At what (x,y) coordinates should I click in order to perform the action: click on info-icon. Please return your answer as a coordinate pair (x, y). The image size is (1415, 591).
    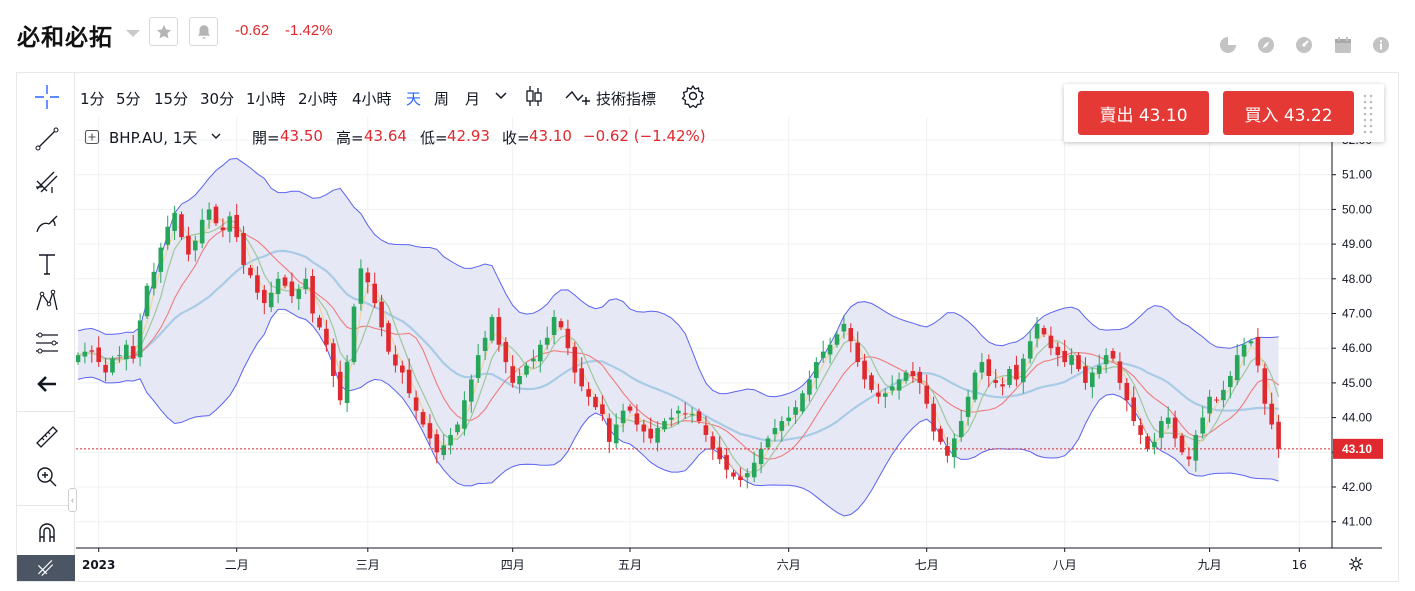
    Looking at the image, I should click on (1381, 45).